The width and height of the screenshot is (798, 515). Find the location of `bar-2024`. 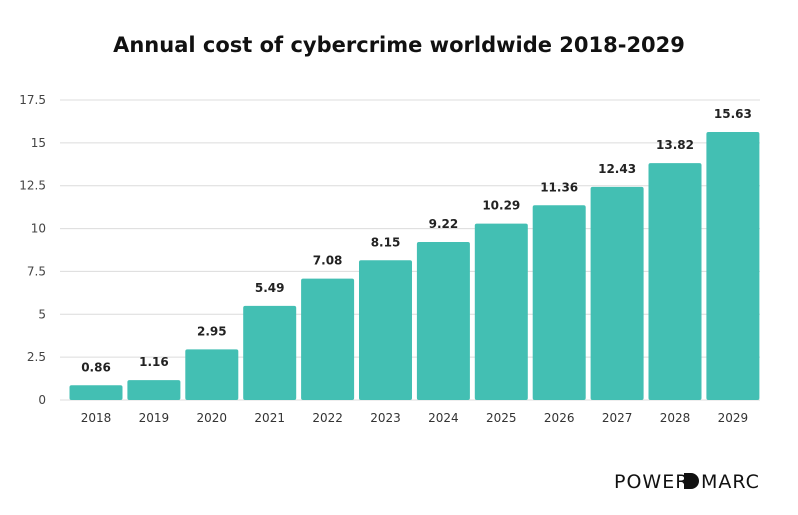

bar-2024 is located at coordinates (443, 320).